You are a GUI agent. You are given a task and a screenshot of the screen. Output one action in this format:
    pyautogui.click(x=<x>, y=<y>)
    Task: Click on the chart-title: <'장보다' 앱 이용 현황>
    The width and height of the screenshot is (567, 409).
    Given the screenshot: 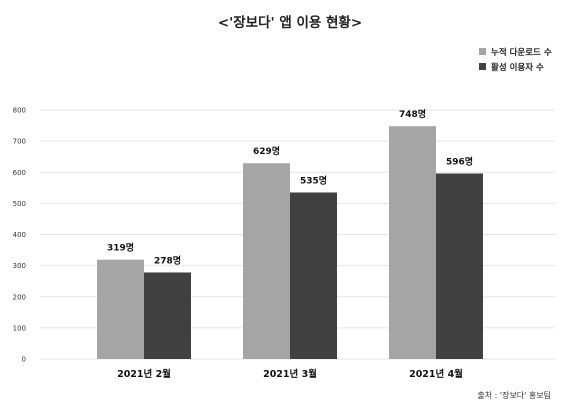 What is the action you would take?
    pyautogui.click(x=290, y=22)
    